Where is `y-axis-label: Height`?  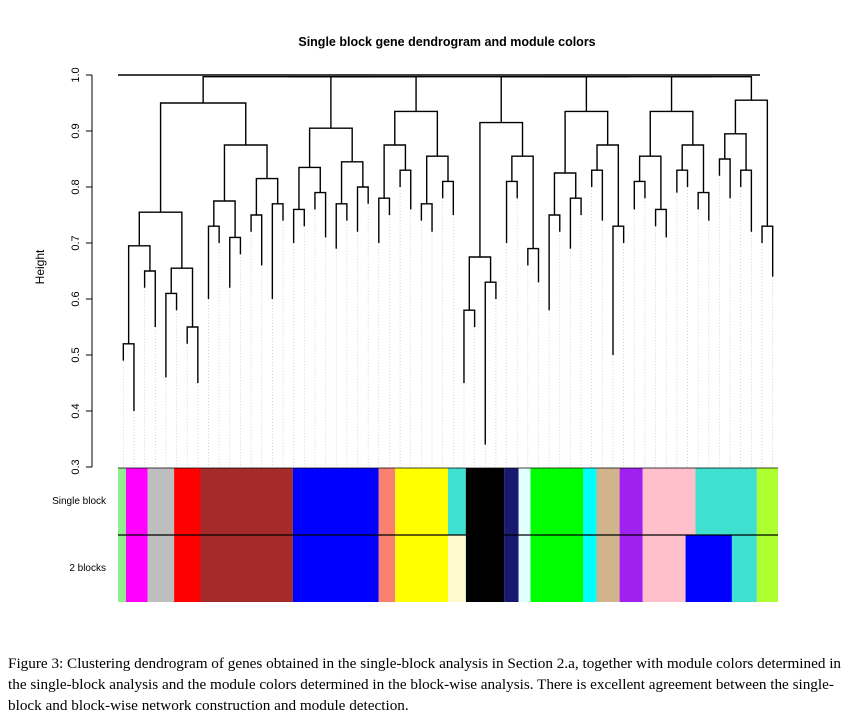
y-axis-label: Height is located at coordinates (40, 266).